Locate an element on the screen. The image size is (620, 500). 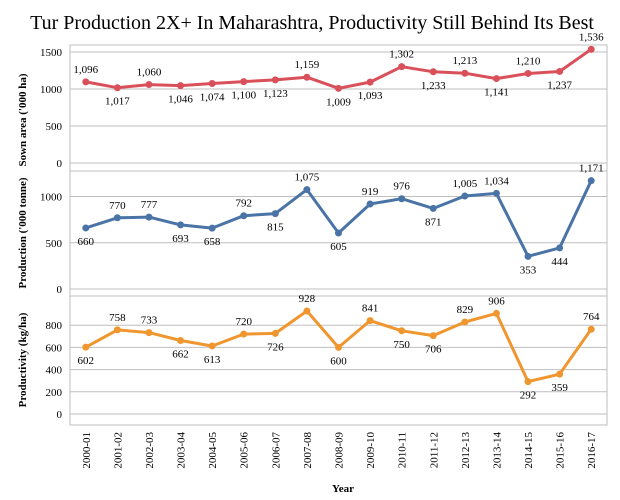
y-tick-label: 800 is located at coordinates (54, 326).